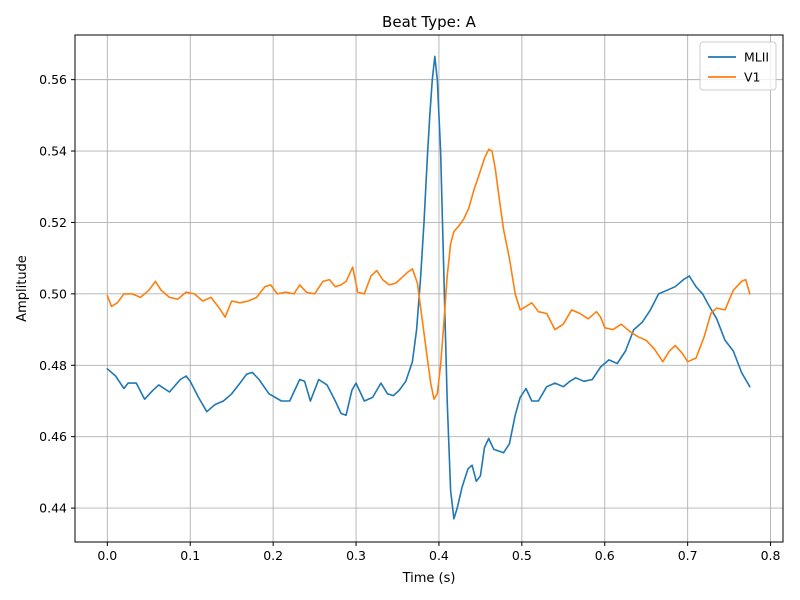 This screenshot has width=800, height=600. What do you see at coordinates (53, 79) in the screenshot?
I see `y-tick-label: 0.56` at bounding box center [53, 79].